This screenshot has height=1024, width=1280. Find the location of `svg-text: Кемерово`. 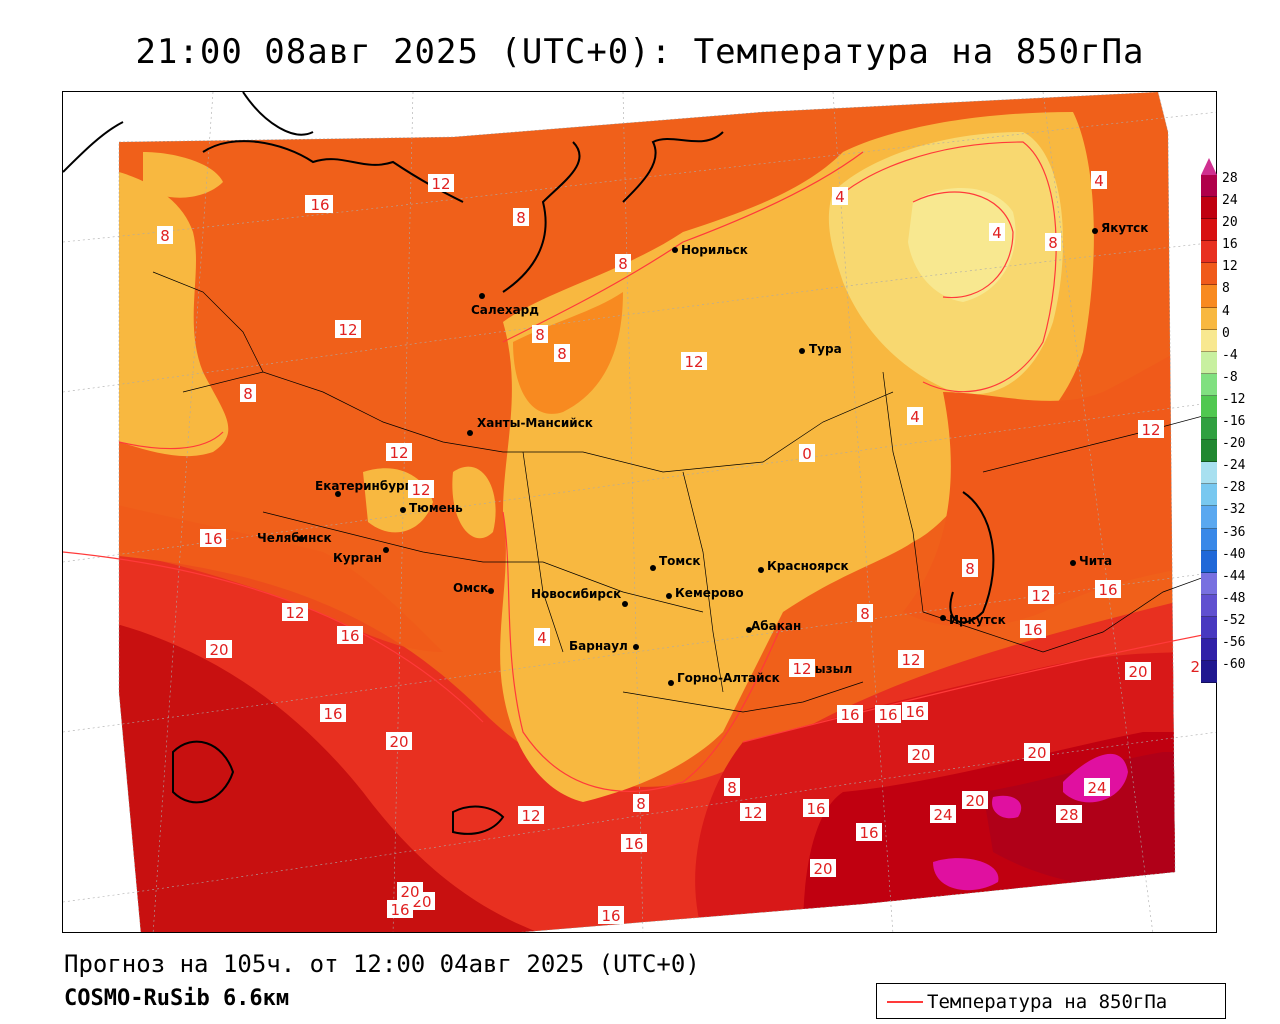

svg-text: Кемерово is located at coordinates (709, 593).